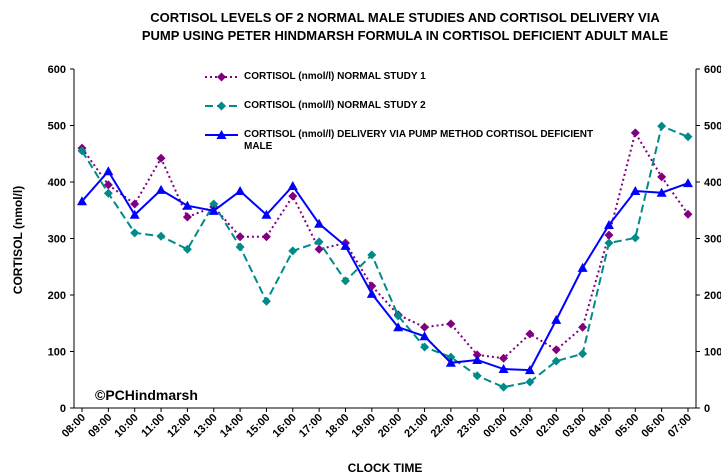  What do you see at coordinates (416, 426) in the screenshot?
I see `x-tick-label: 21:00` at bounding box center [416, 426].